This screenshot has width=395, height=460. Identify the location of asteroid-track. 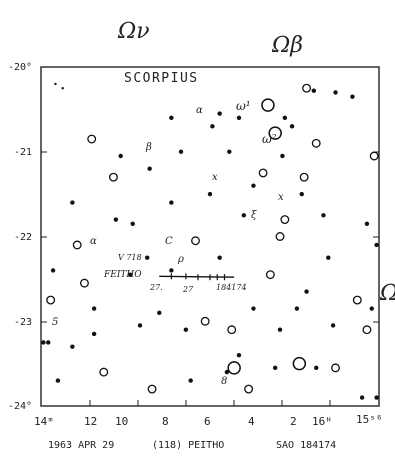
(197, 277).